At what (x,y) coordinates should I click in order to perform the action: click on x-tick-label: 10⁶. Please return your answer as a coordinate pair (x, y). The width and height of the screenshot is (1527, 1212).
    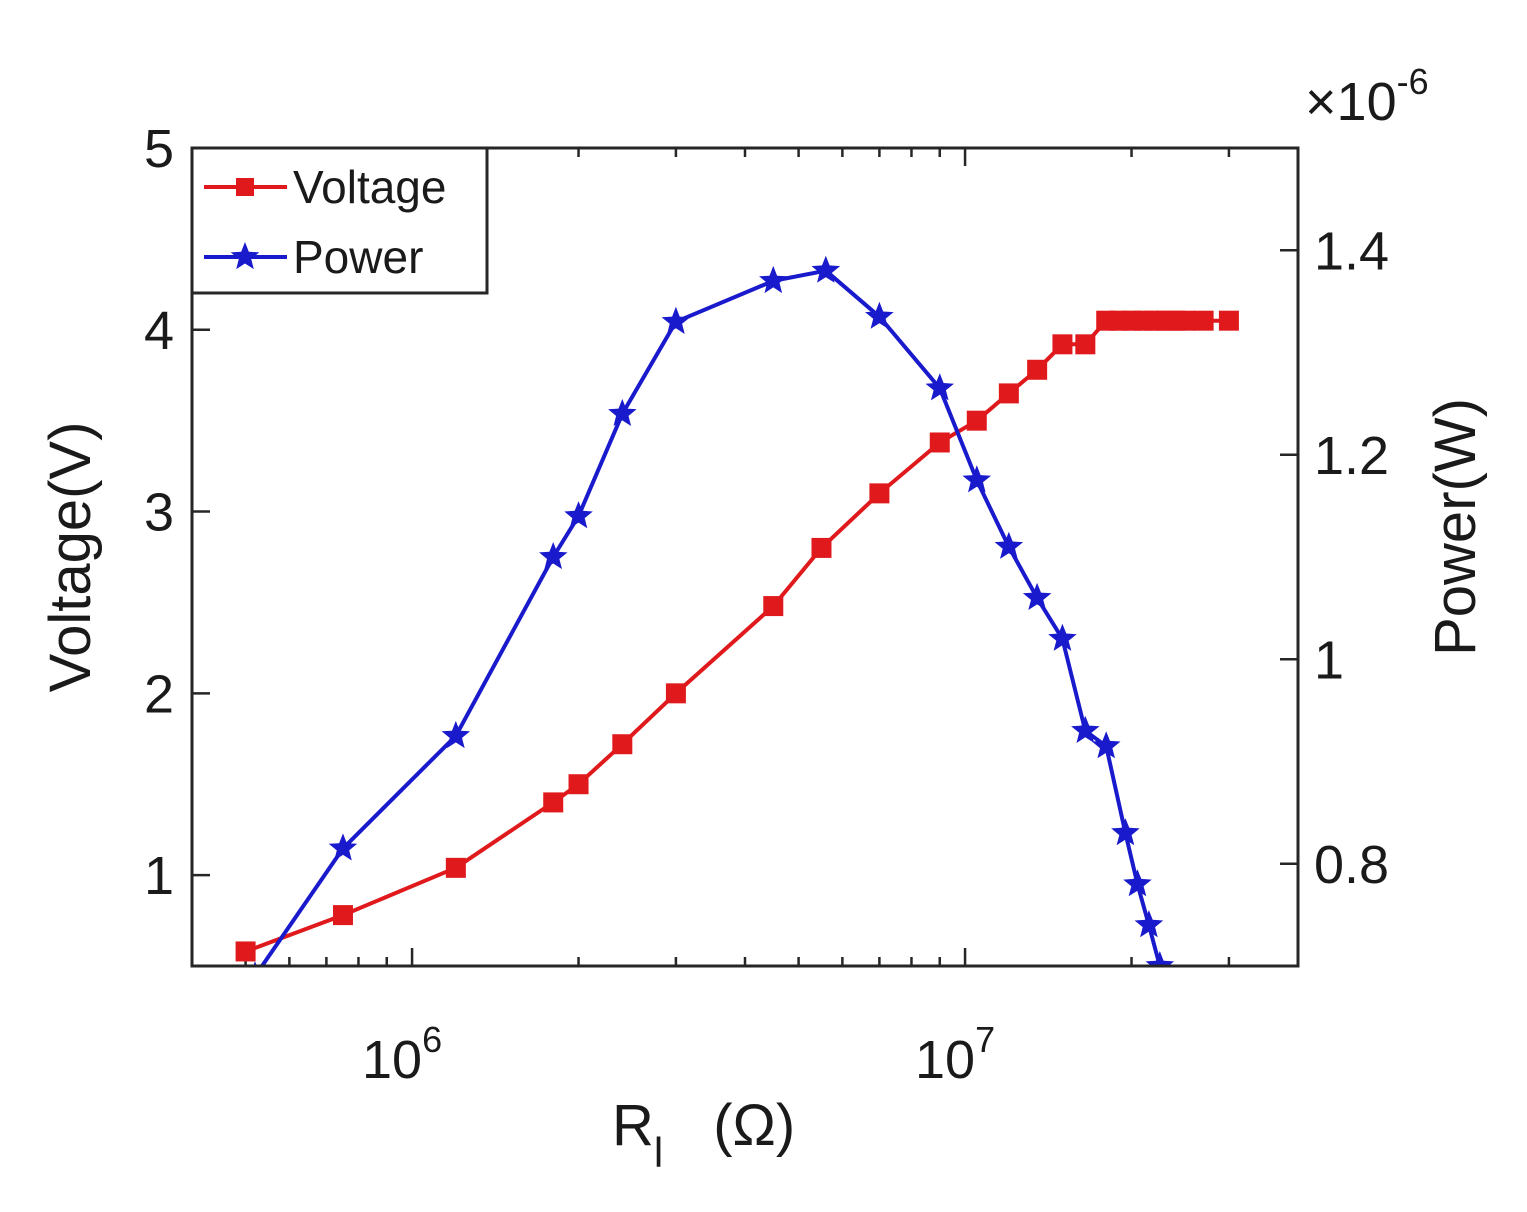
    Looking at the image, I should click on (402, 1054).